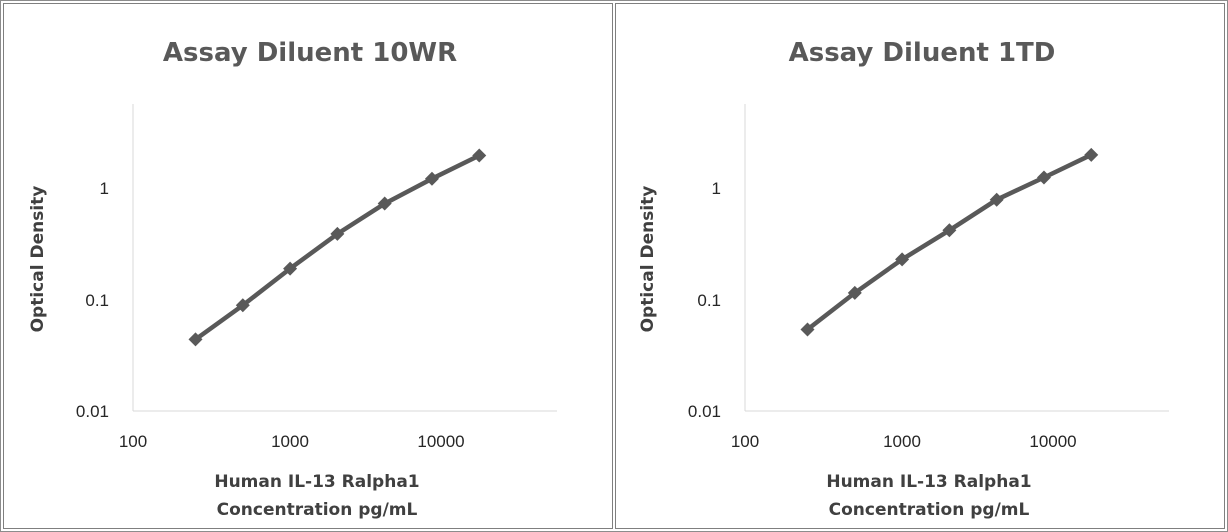 Image resolution: width=1228 pixels, height=532 pixels. What do you see at coordinates (310, 53) in the screenshot?
I see `chart-title: Assay Diluent 10WR` at bounding box center [310, 53].